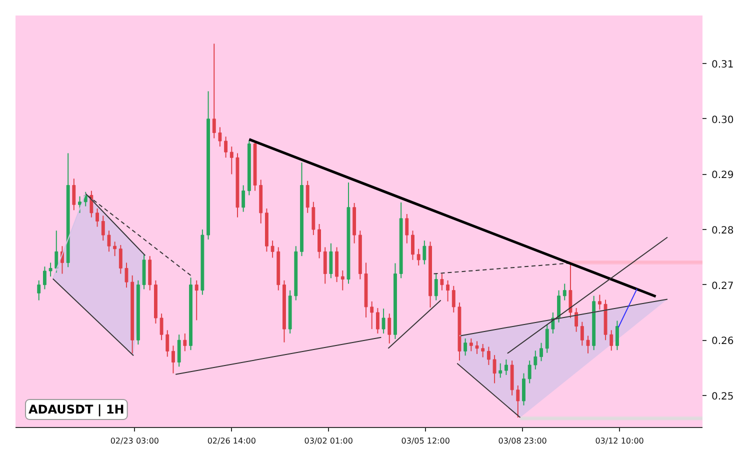 The height and width of the screenshot is (463, 752). What do you see at coordinates (723, 342) in the screenshot?
I see `y-tick-label: 0.26` at bounding box center [723, 342].